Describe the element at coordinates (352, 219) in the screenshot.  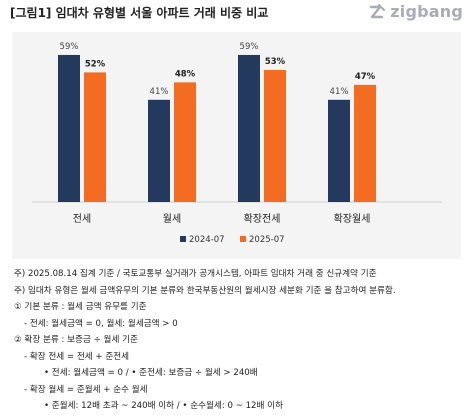
I see `category-label-3: 확장월세` at that location.